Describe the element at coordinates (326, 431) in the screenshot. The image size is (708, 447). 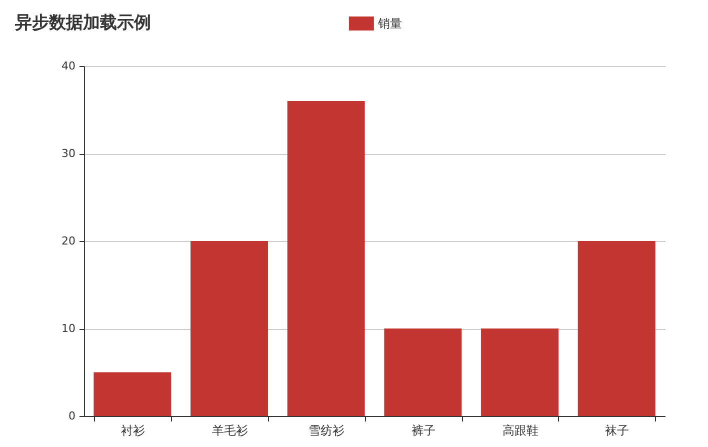
I see `x-tick-label: 雪纺衫` at that location.